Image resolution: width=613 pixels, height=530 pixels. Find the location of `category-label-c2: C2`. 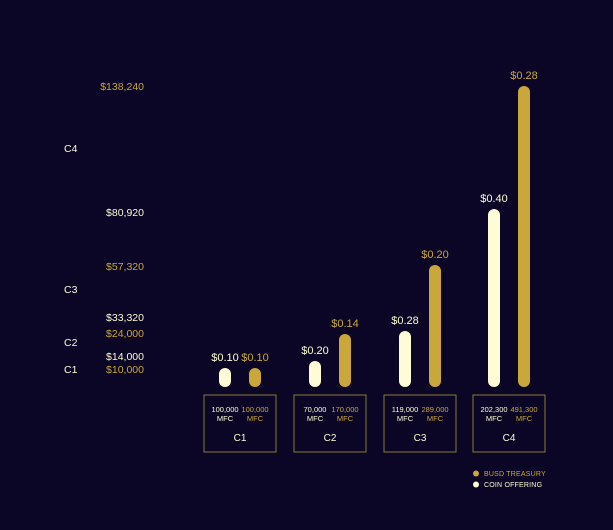

category-label-c2: C2 is located at coordinates (330, 438).